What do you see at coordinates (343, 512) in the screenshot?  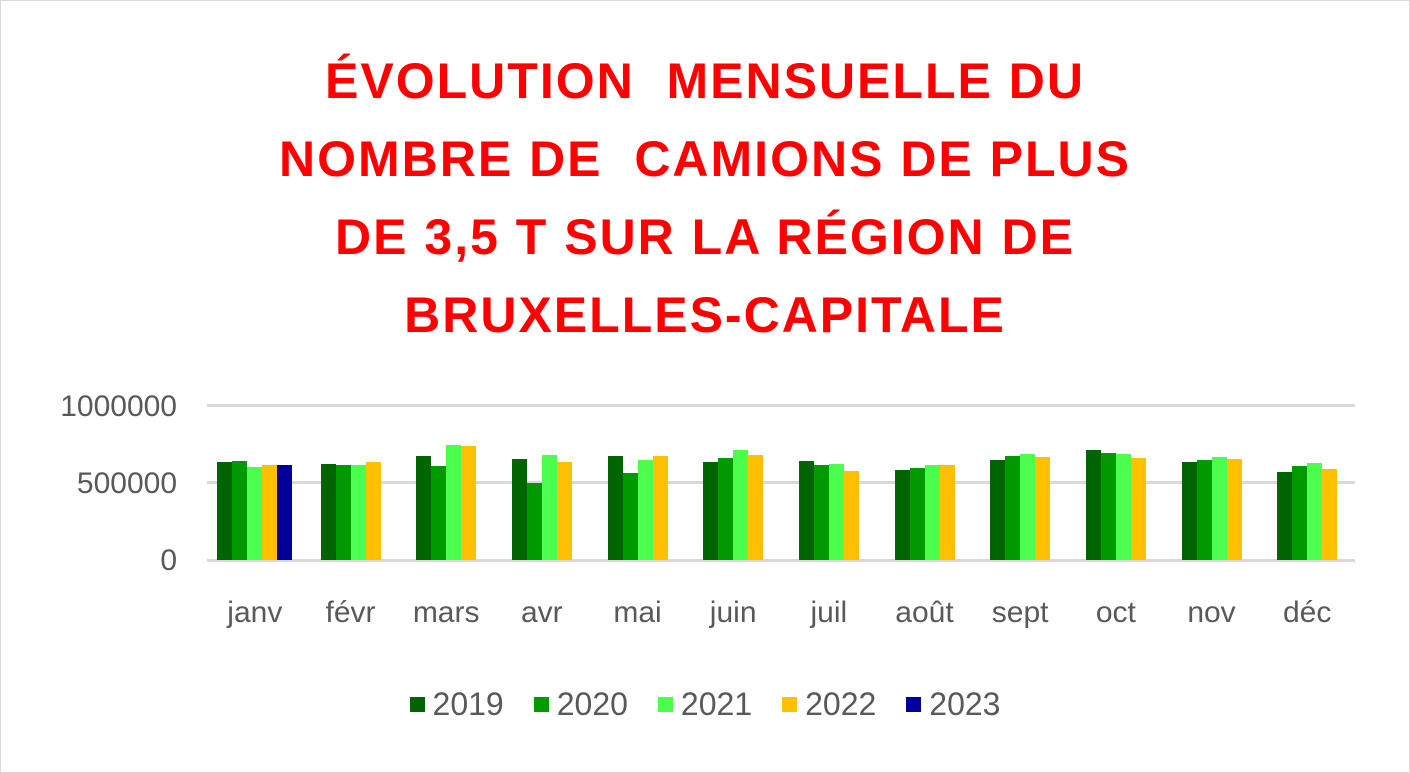 I see `bar-févr-2020` at bounding box center [343, 512].